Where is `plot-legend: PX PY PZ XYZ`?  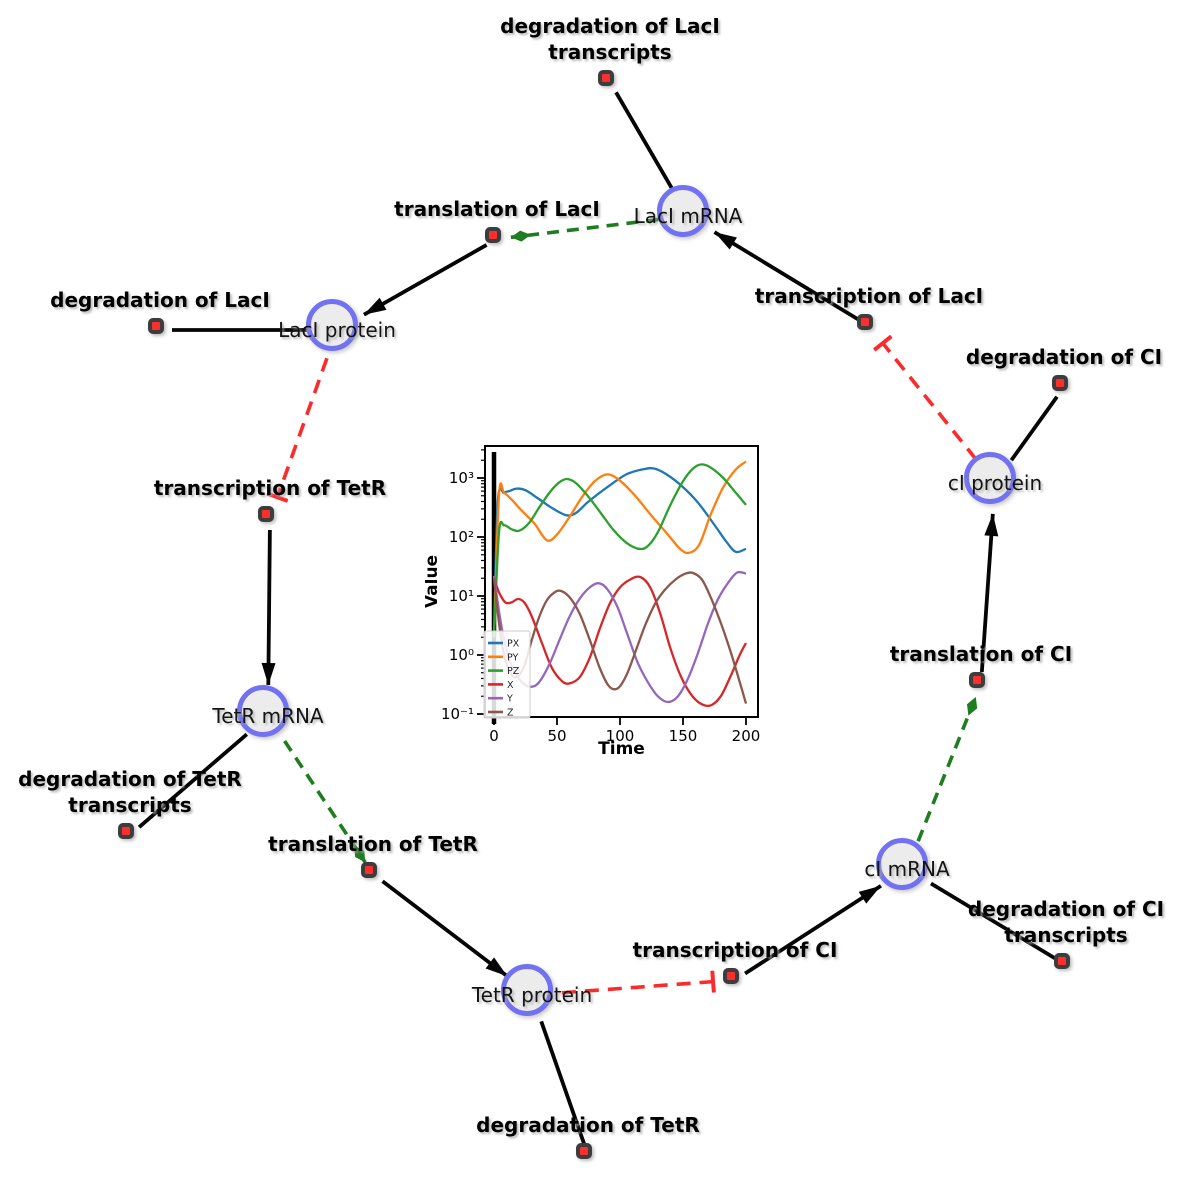
plot-legend: PX PY PZ XYZ is located at coordinates (507, 674).